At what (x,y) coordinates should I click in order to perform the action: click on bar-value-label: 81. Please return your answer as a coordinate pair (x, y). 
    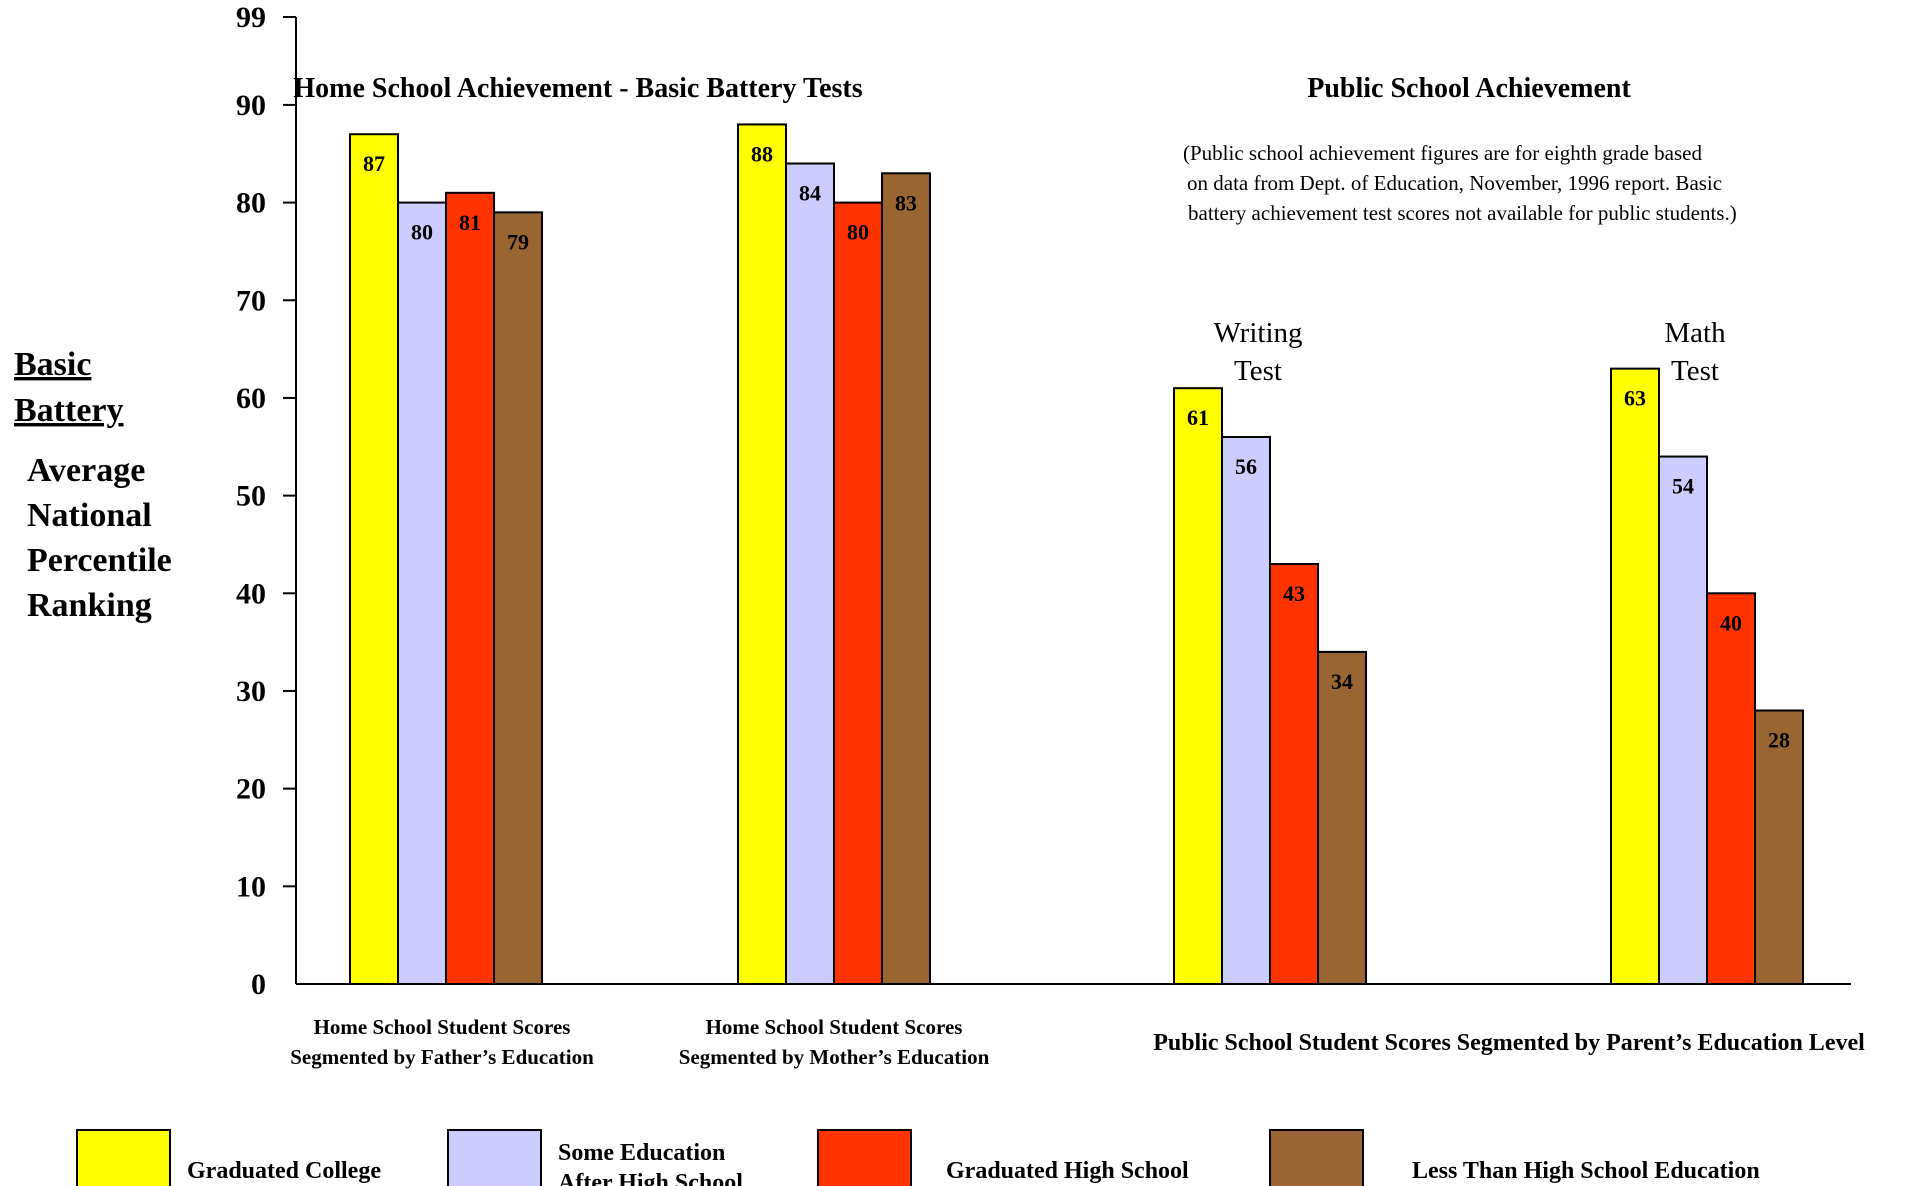
    Looking at the image, I should click on (470, 222).